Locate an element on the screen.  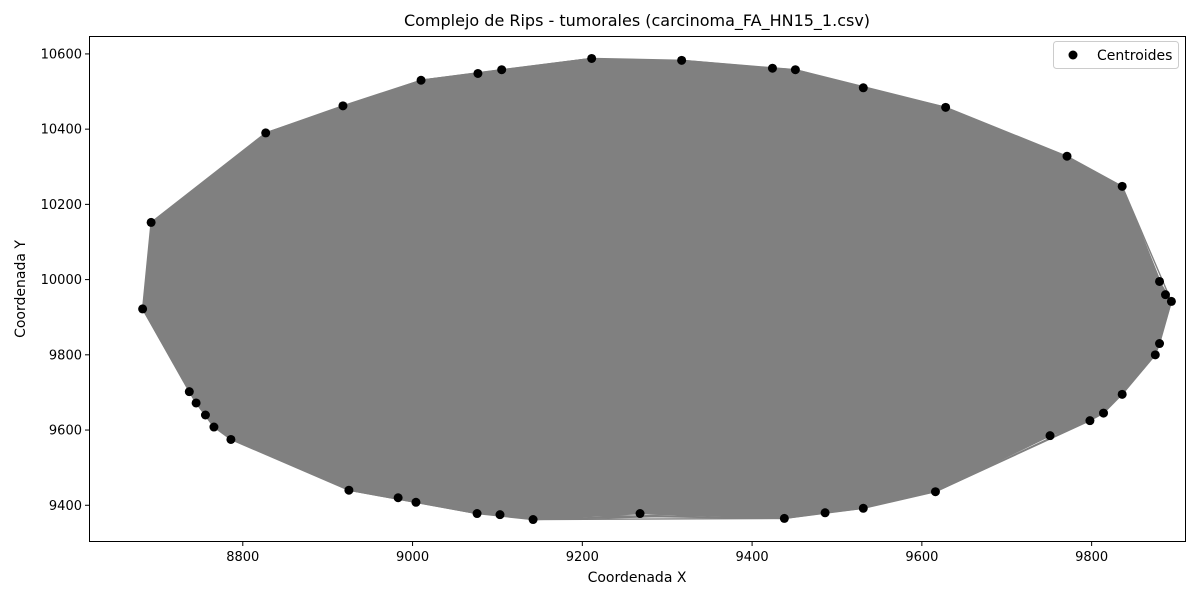
x-axis-ticks: 8800 9000 9200 9400 9600 9800 is located at coordinates (667, 553).